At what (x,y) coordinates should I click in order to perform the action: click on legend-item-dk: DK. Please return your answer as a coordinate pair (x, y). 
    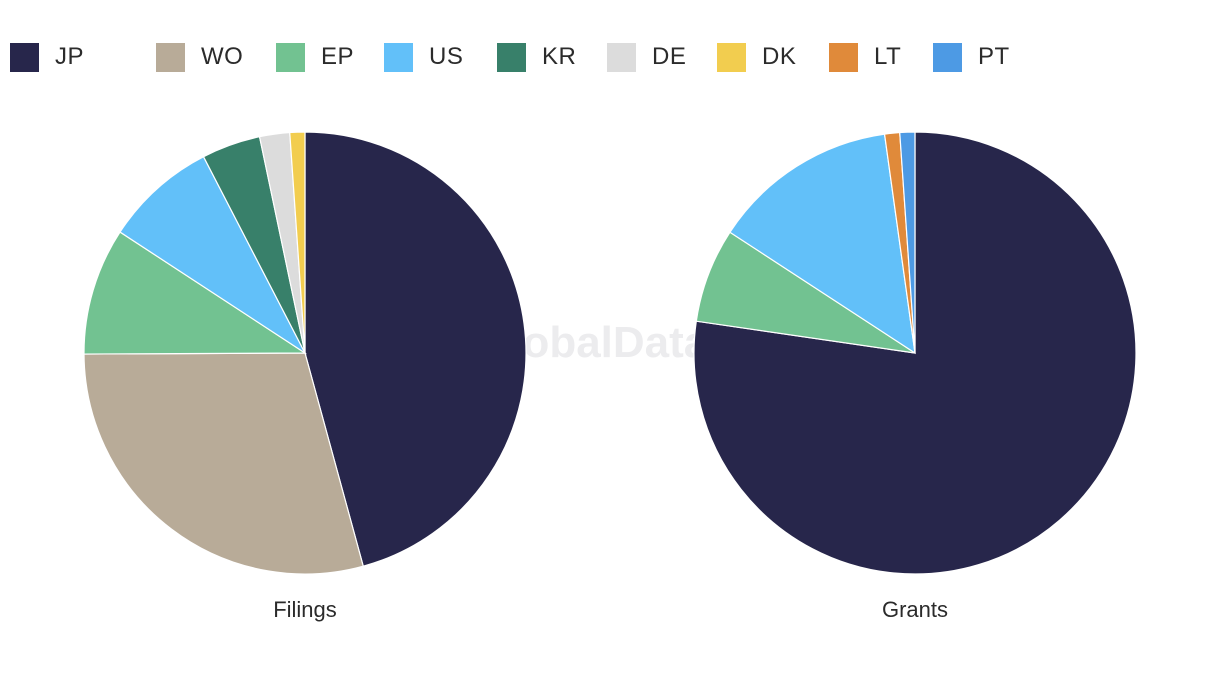
    Looking at the image, I should click on (773, 57).